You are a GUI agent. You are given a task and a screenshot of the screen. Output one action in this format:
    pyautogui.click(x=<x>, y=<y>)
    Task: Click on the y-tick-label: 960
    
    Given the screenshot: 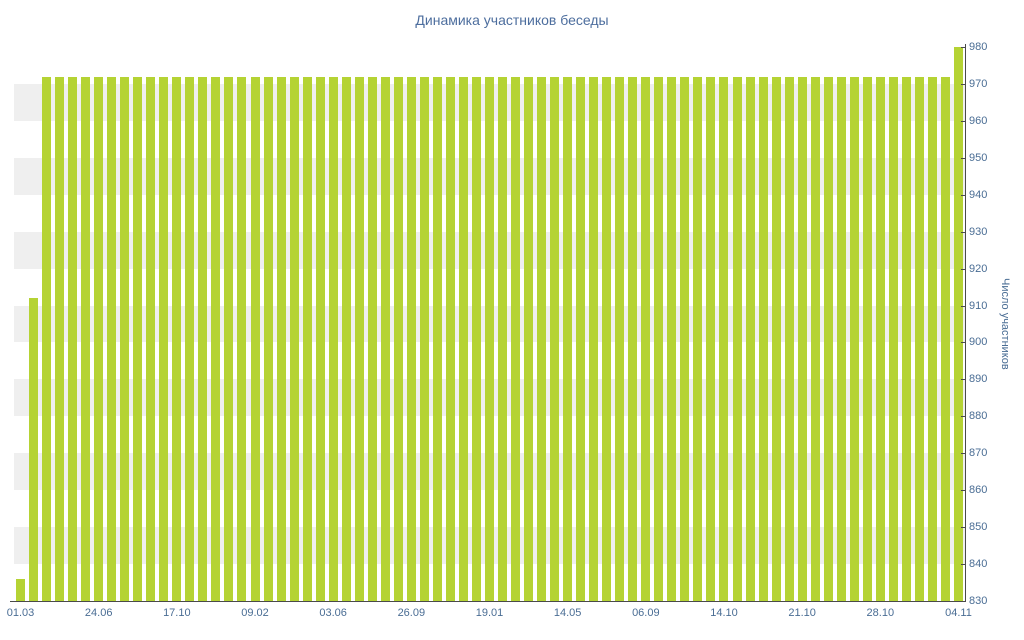 What is the action you would take?
    pyautogui.click(x=978, y=120)
    